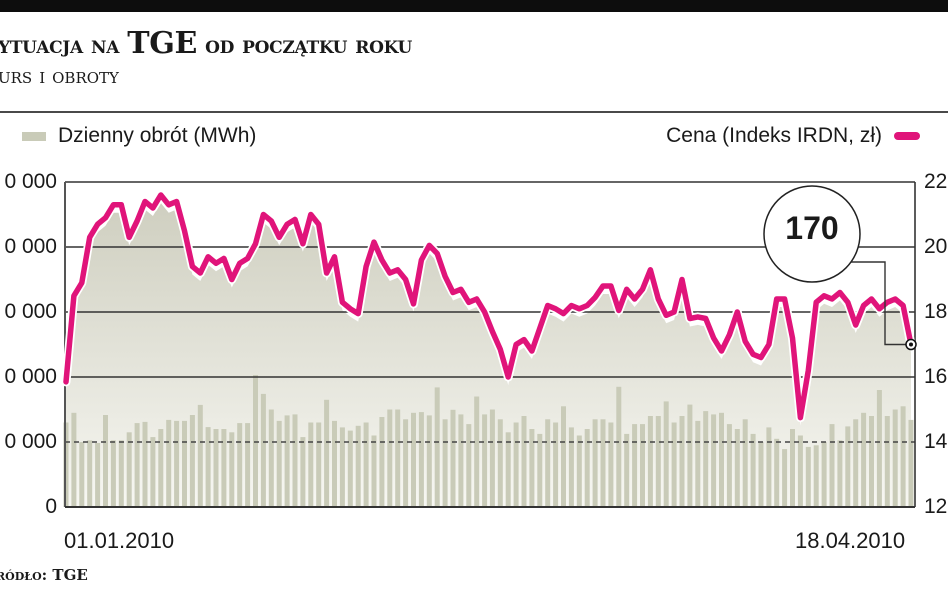 This screenshot has height=593, width=948. Describe the element at coordinates (936, 181) in the screenshot. I see `right-tick-220: 22` at that location.